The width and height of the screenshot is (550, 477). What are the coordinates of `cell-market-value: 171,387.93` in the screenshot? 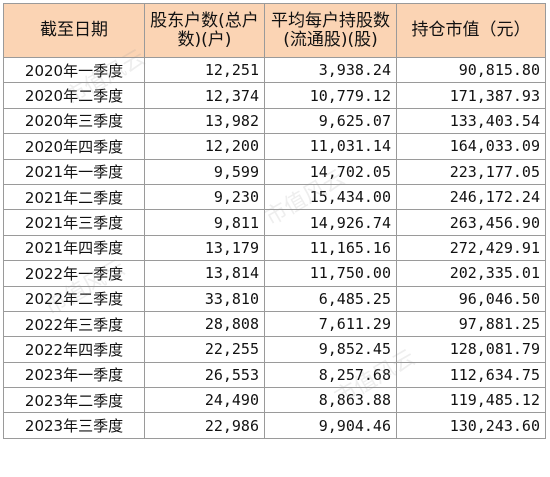 It's located at (471, 95).